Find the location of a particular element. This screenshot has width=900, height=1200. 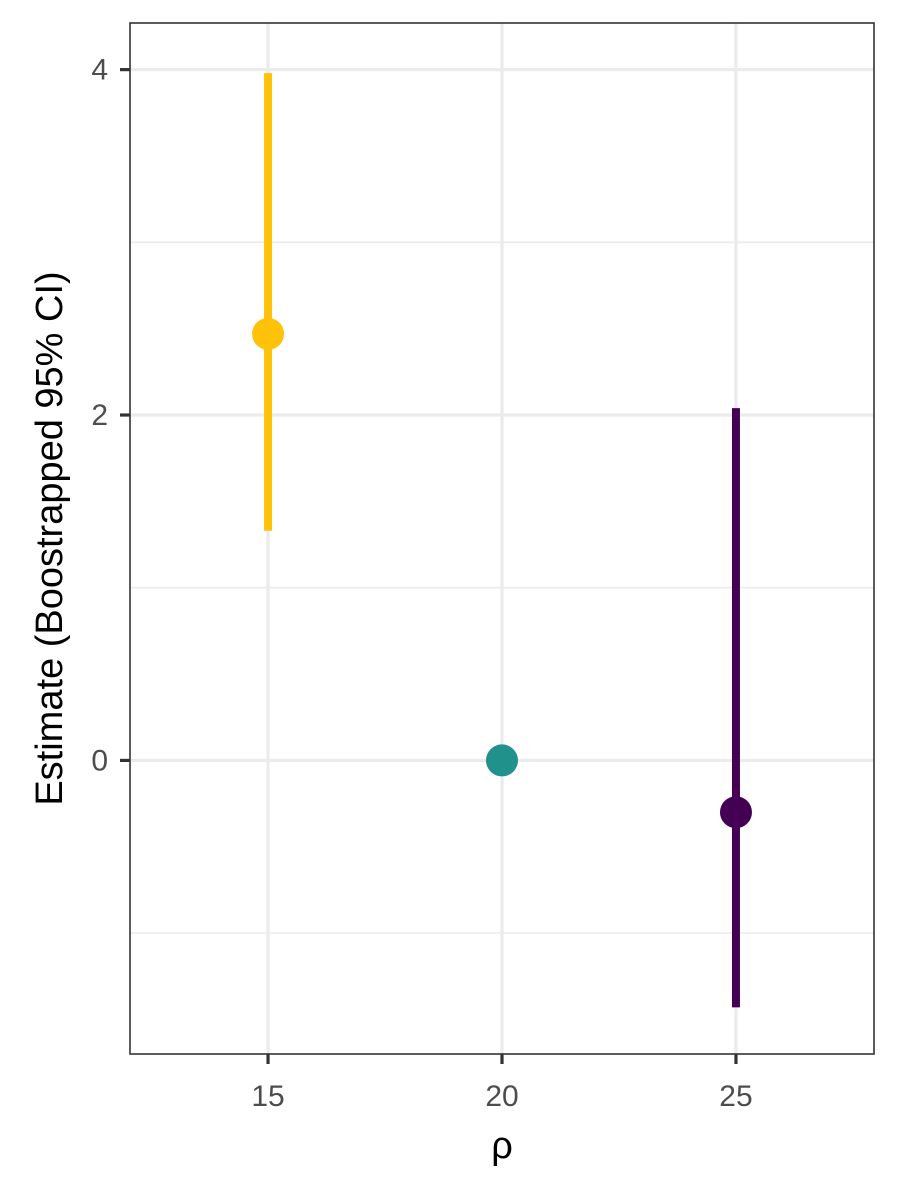

x-tick-label: 20 is located at coordinates (501, 1096).